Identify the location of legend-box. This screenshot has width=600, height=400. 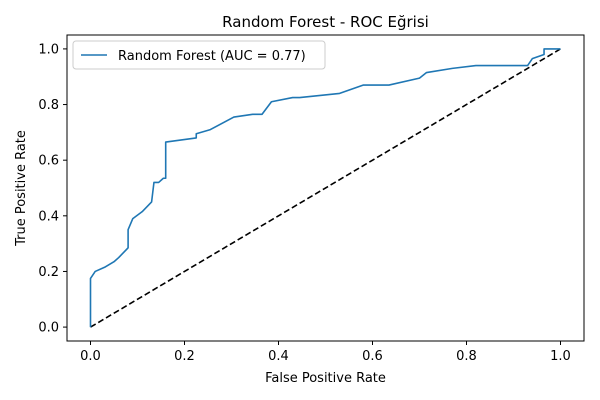
(199, 55).